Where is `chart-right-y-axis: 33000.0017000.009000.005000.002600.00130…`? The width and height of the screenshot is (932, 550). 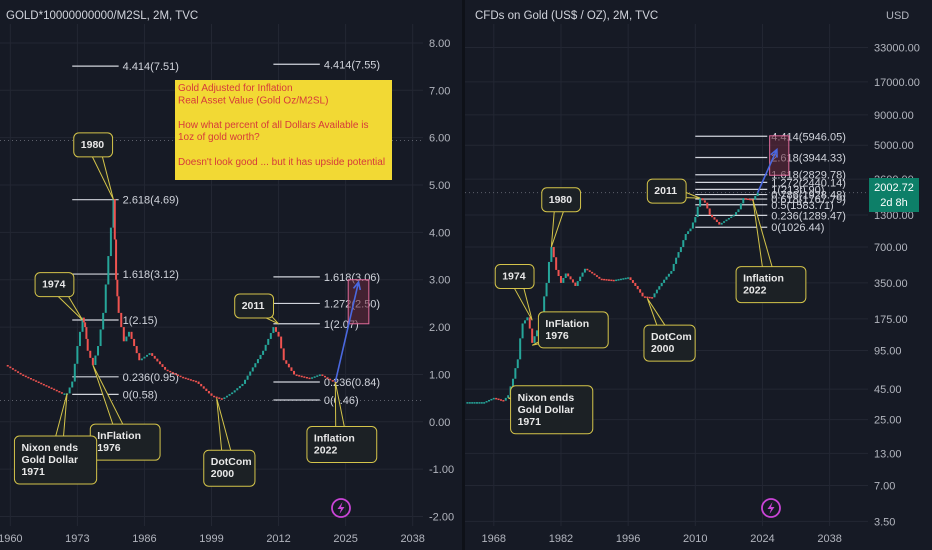
chart-right-y-axis: 33000.0017000.009000.005000.002600.00130… is located at coordinates (897, 286).